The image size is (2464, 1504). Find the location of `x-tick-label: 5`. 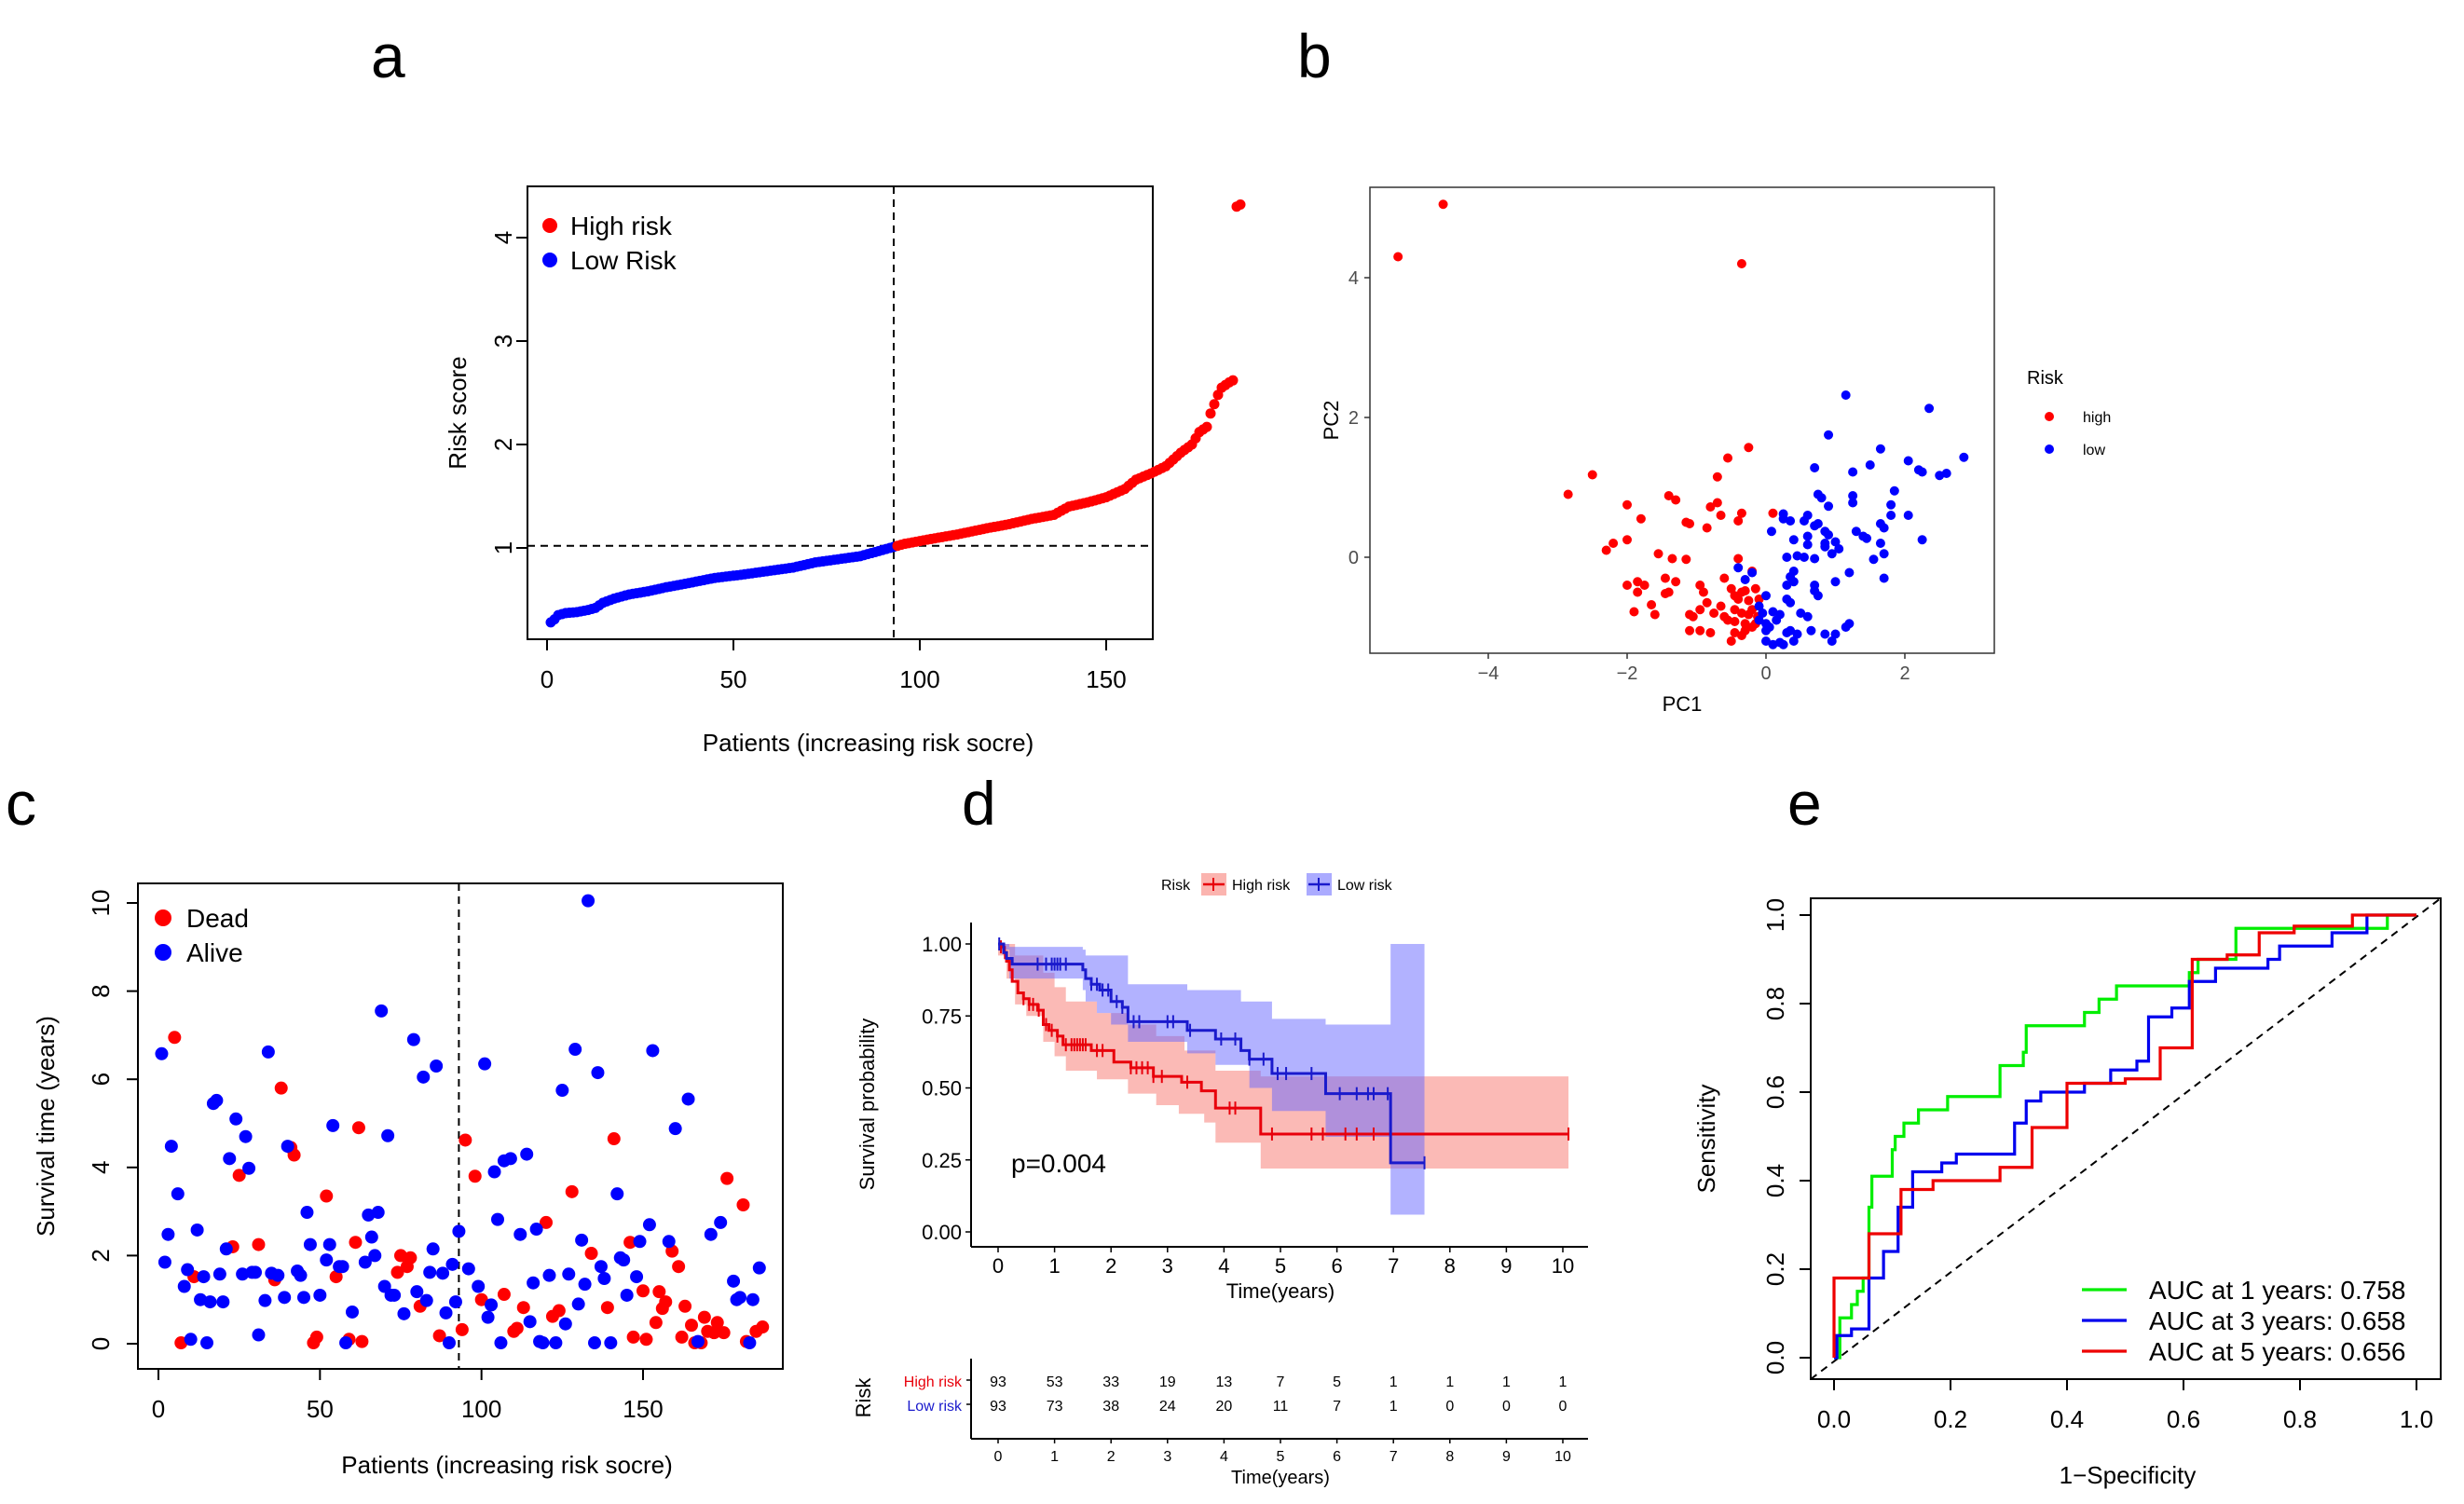

x-tick-label: 5 is located at coordinates (1280, 1266).